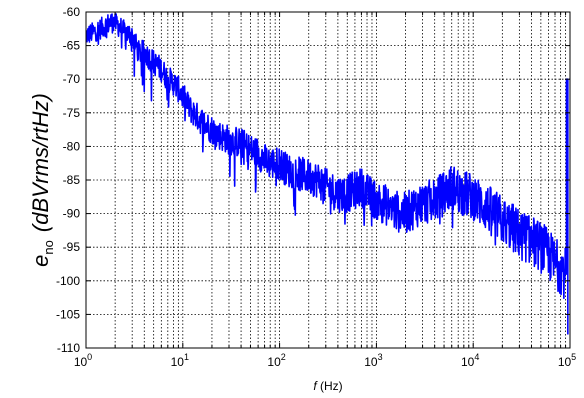  What do you see at coordinates (72, 79) in the screenshot?
I see `y-tick-label: -70` at bounding box center [72, 79].